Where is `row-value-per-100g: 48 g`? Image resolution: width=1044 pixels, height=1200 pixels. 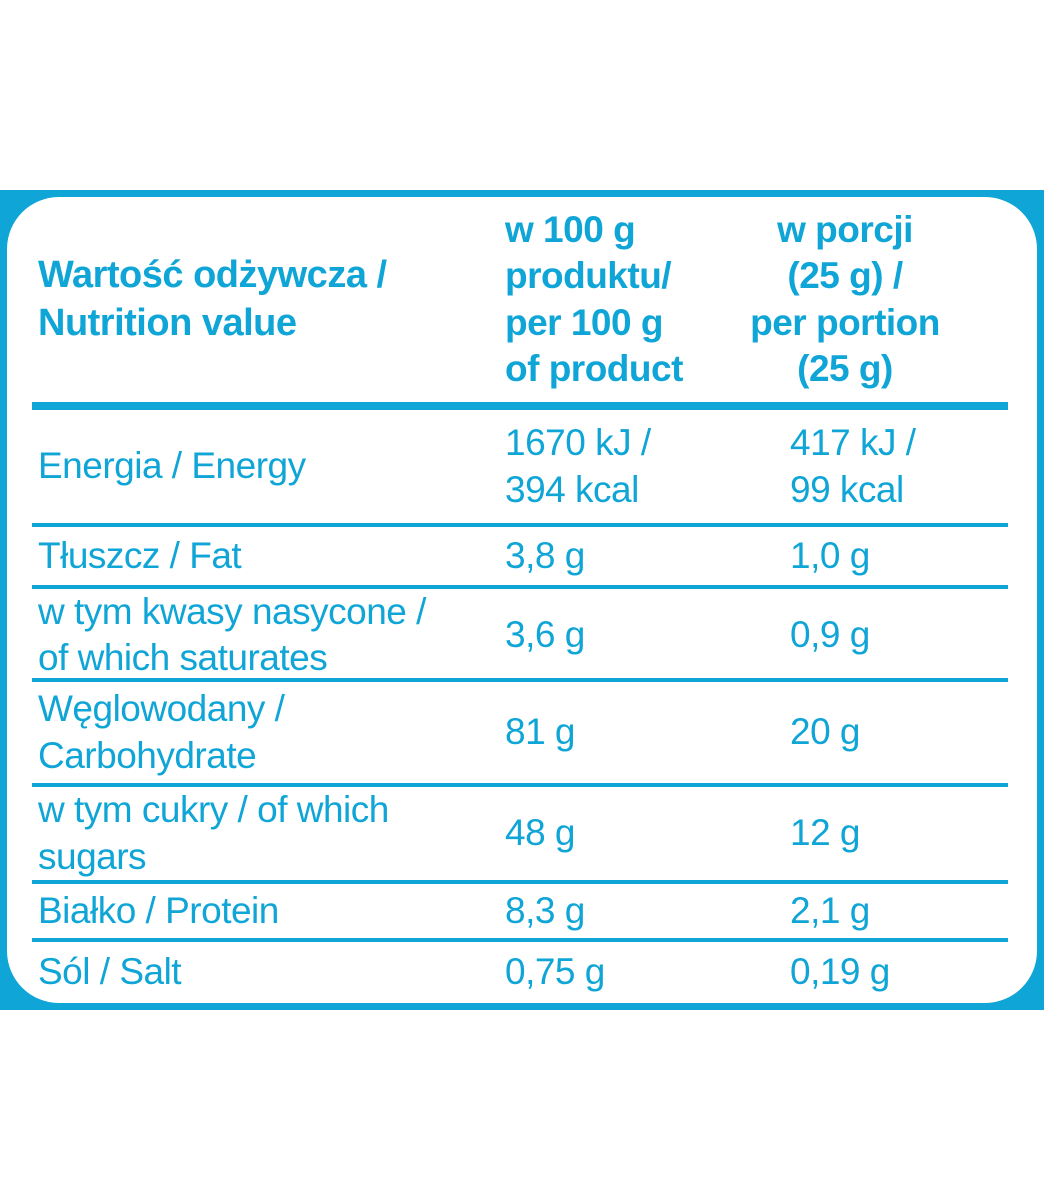
row-value-per-100g: 48 g is located at coordinates (540, 833).